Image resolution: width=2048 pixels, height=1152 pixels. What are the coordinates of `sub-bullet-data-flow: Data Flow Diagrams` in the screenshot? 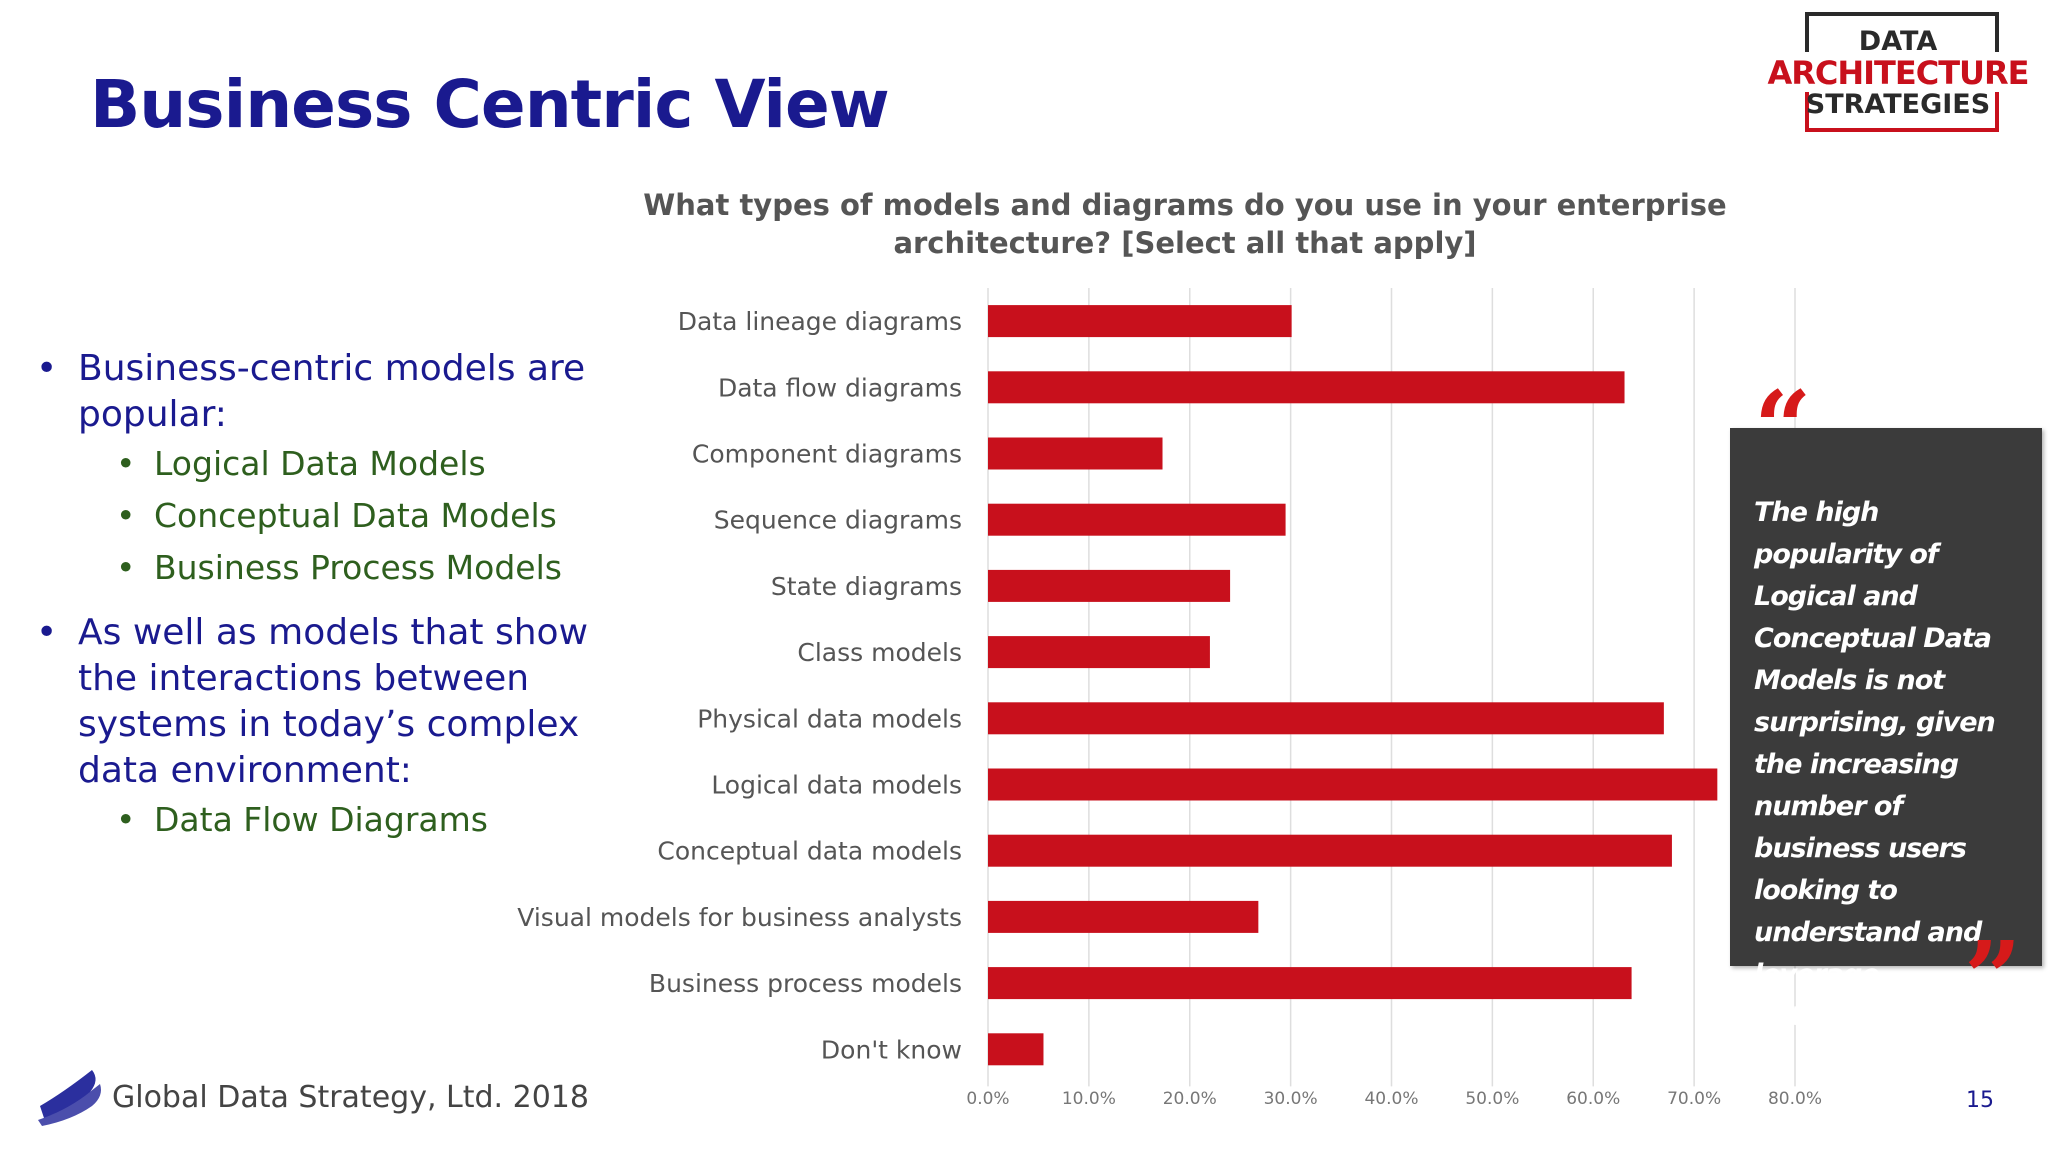 It's located at (316, 820).